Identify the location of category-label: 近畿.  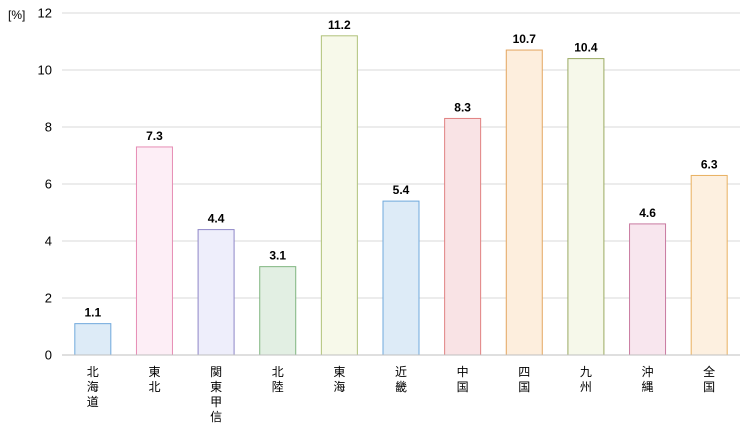
(401, 379).